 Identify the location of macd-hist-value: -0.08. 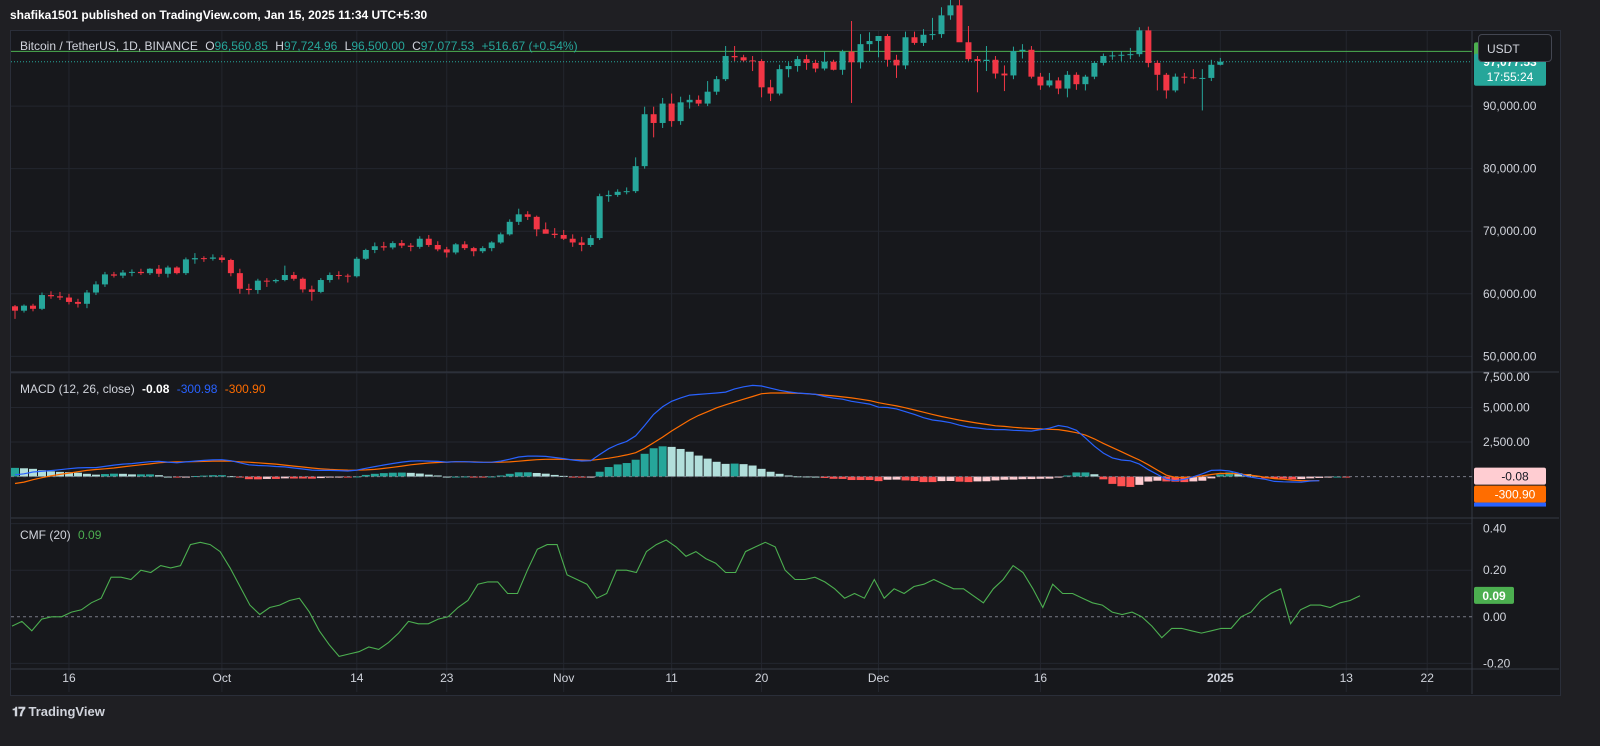
(156, 389).